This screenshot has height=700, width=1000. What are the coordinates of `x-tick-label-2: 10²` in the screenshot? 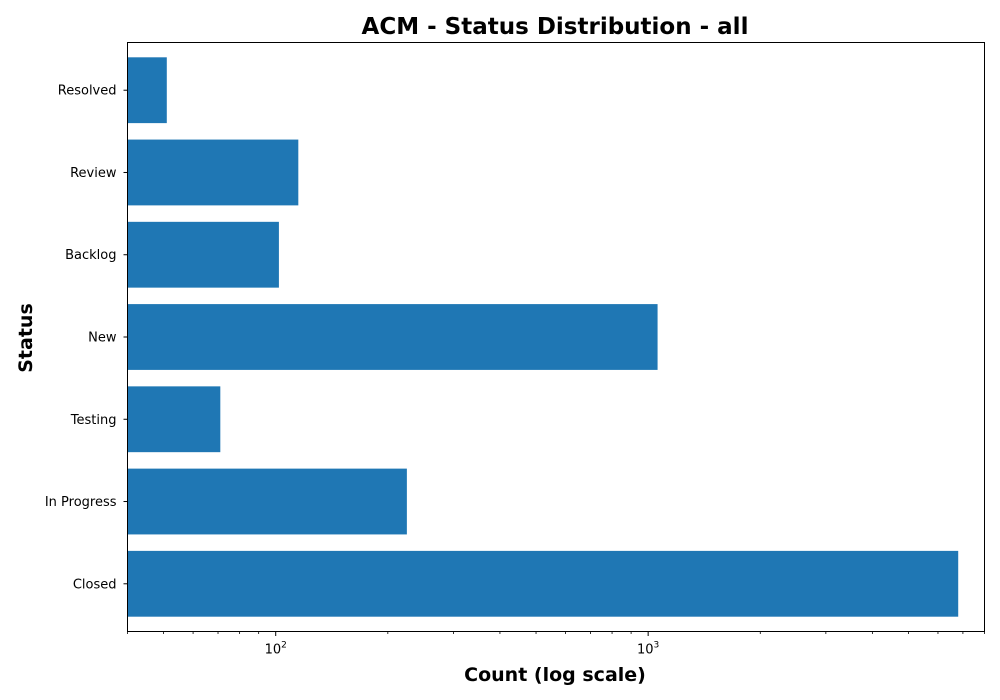 It's located at (276, 649).